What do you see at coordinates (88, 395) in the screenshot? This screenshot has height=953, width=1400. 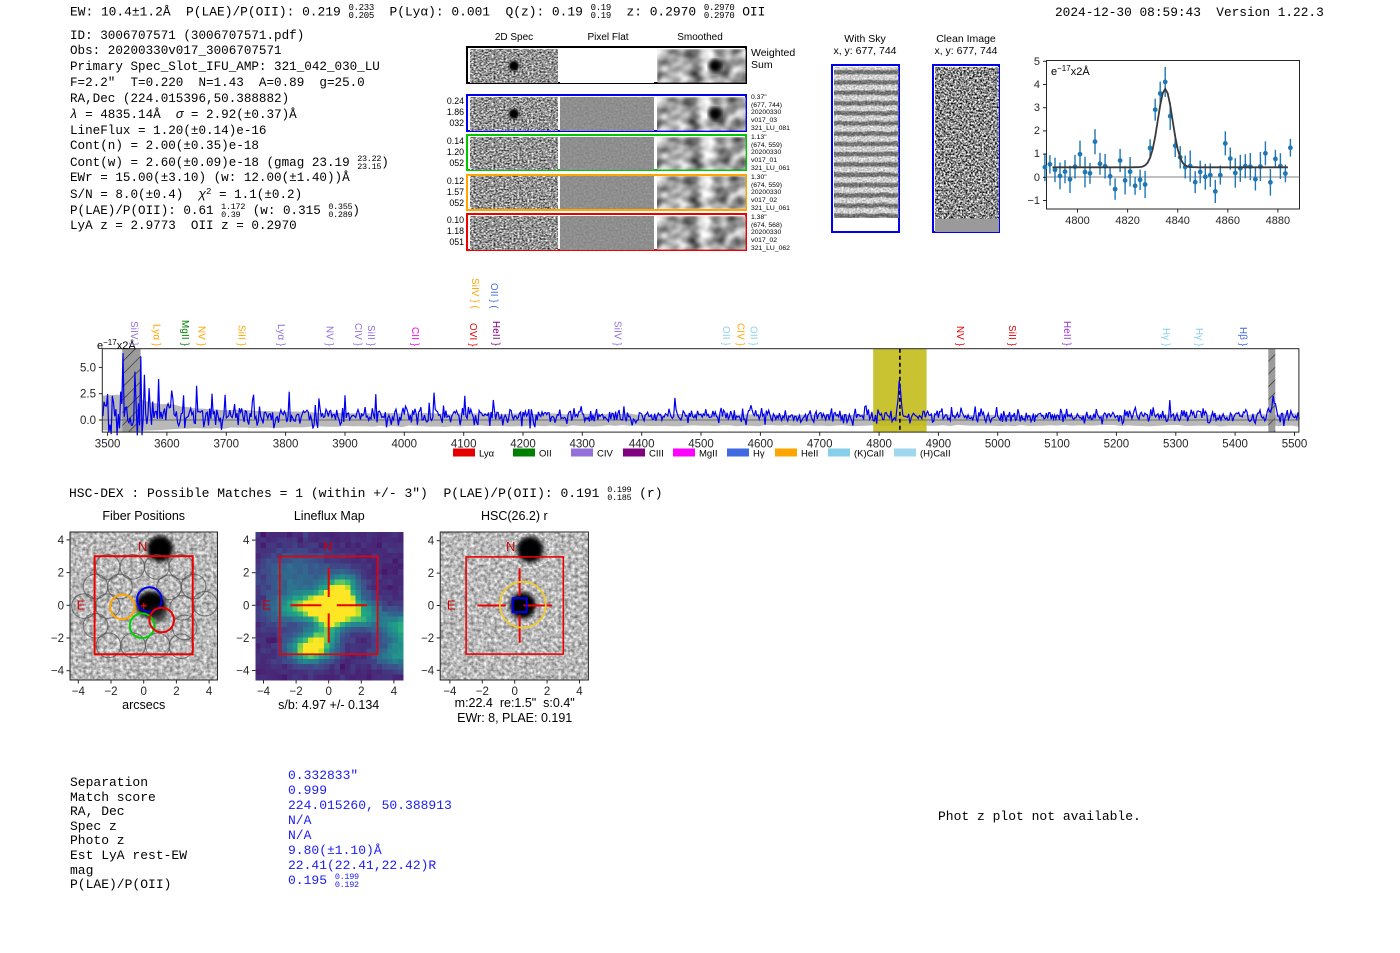 I see `svg-text: 2.5` at bounding box center [88, 395].